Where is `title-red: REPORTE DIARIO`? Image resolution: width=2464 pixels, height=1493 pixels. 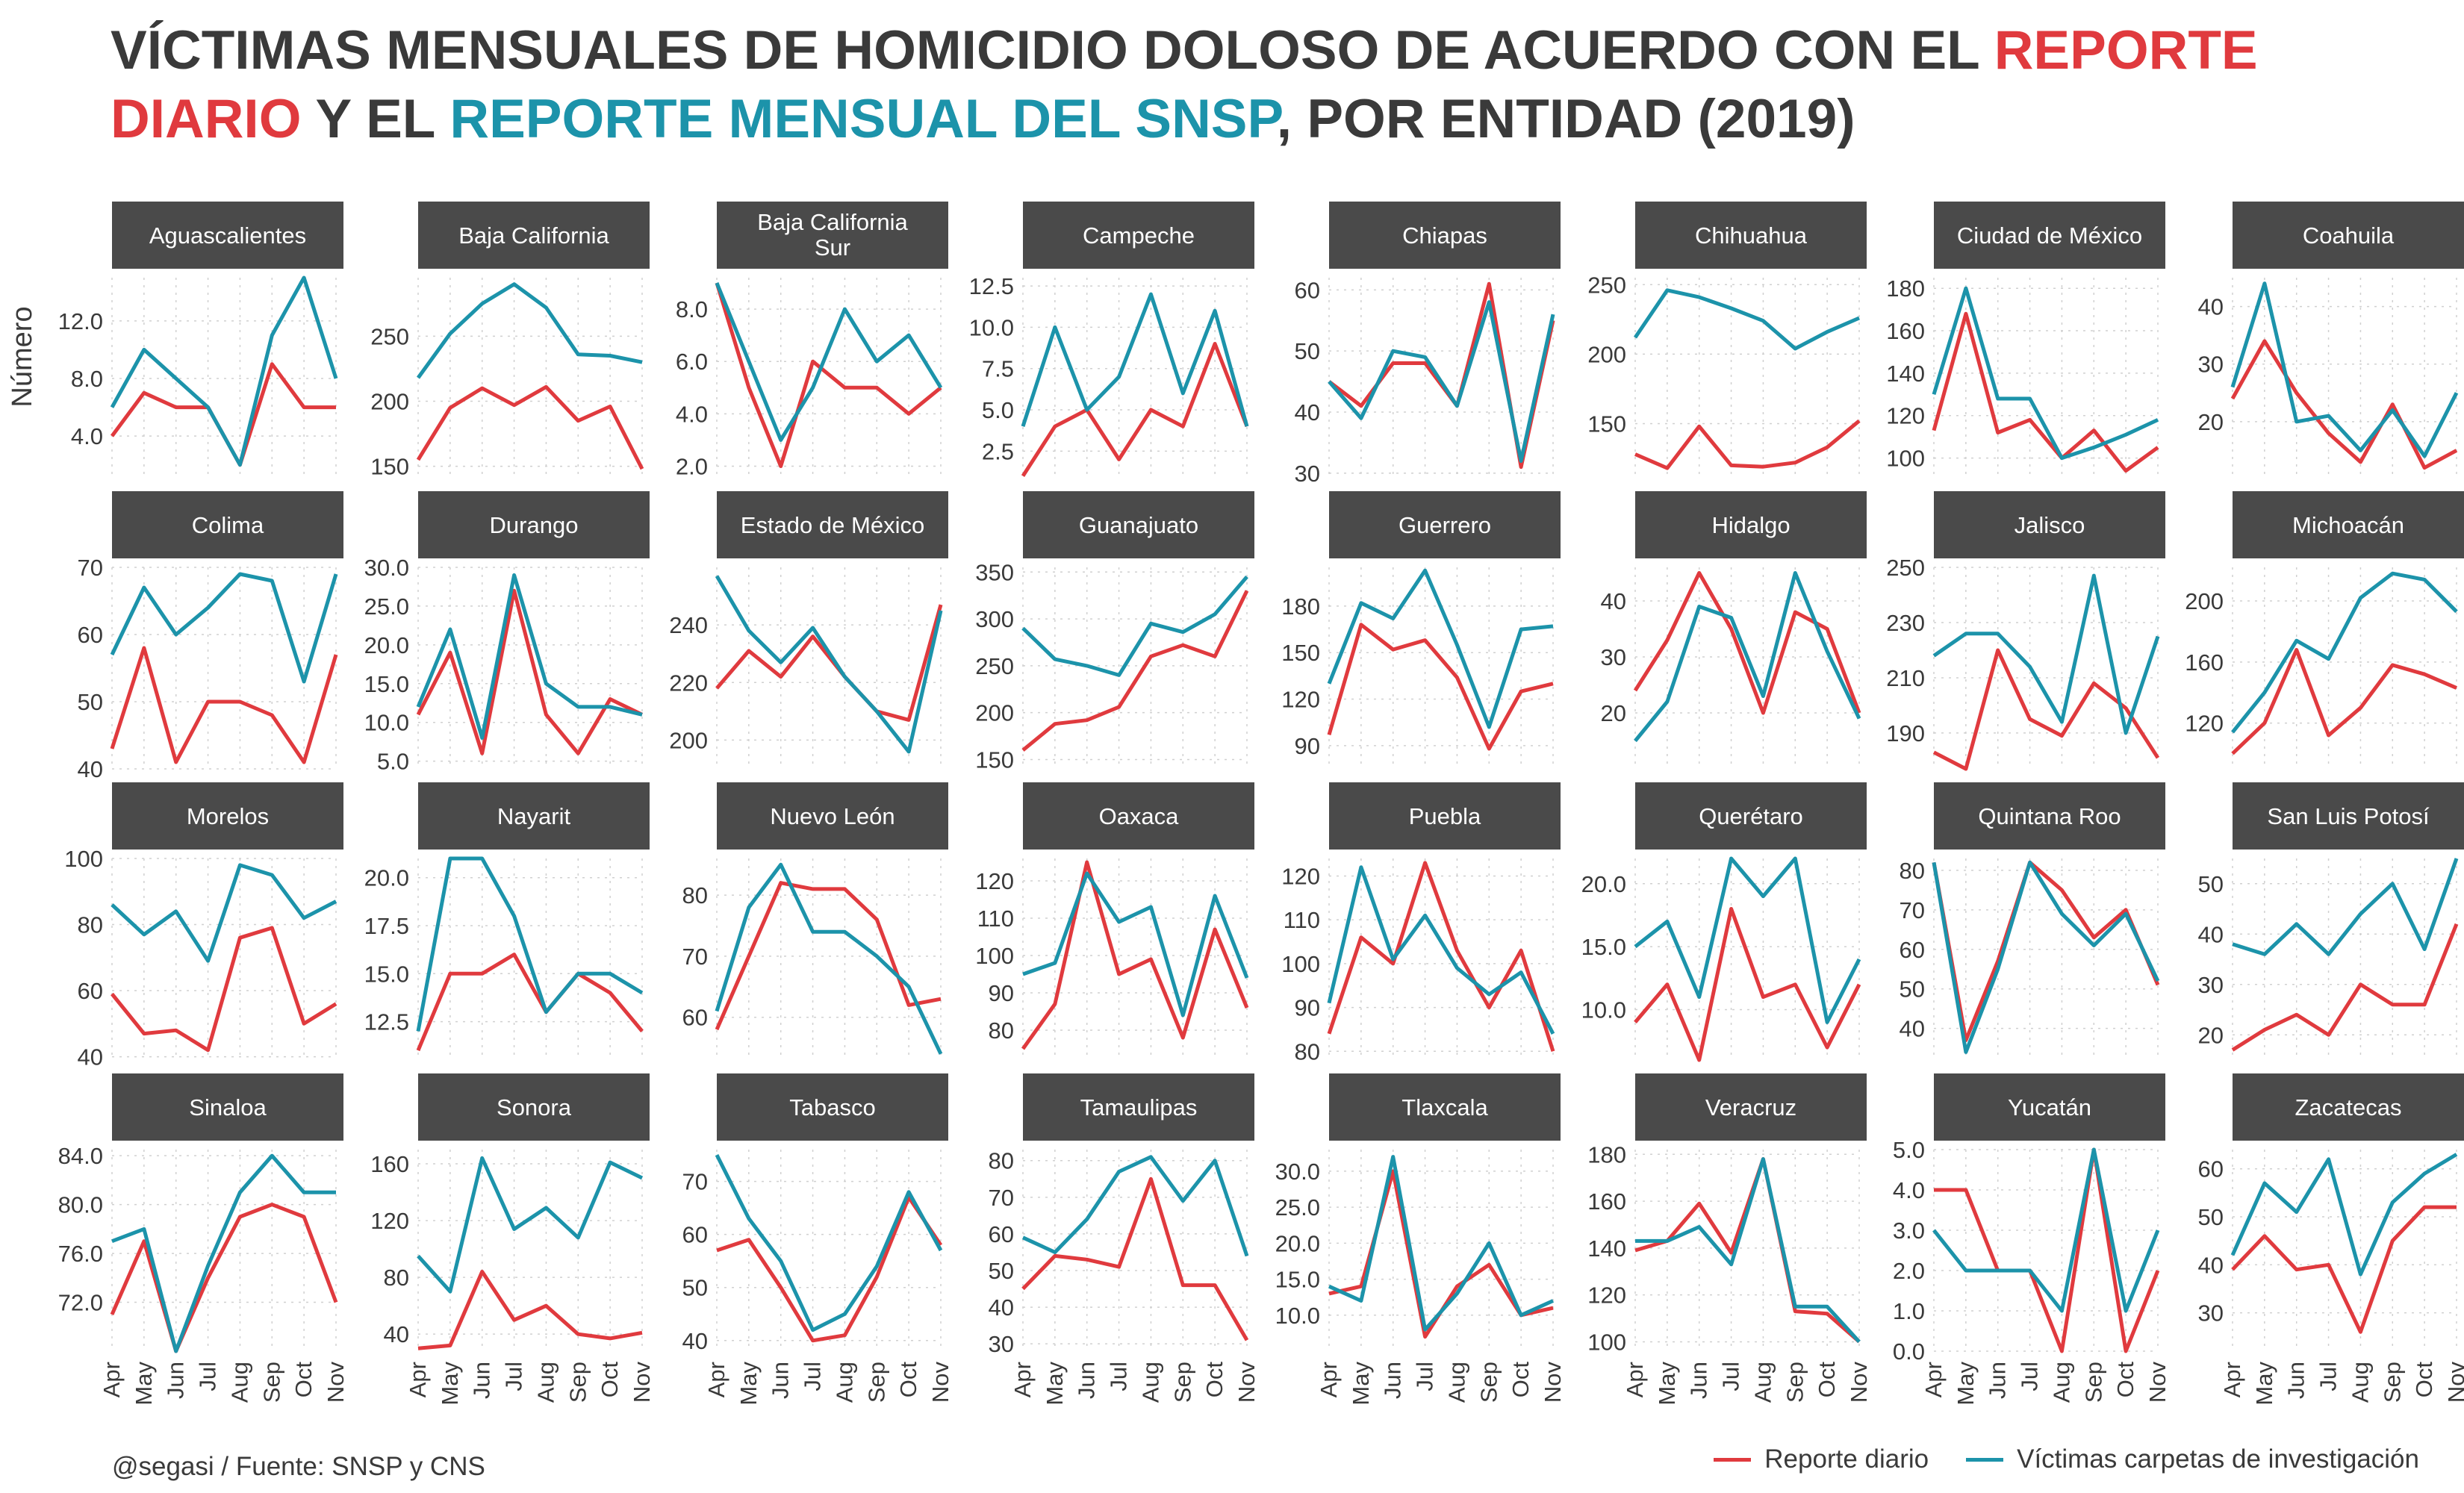
title-red: REPORTE DIARIO is located at coordinates (1184, 85).